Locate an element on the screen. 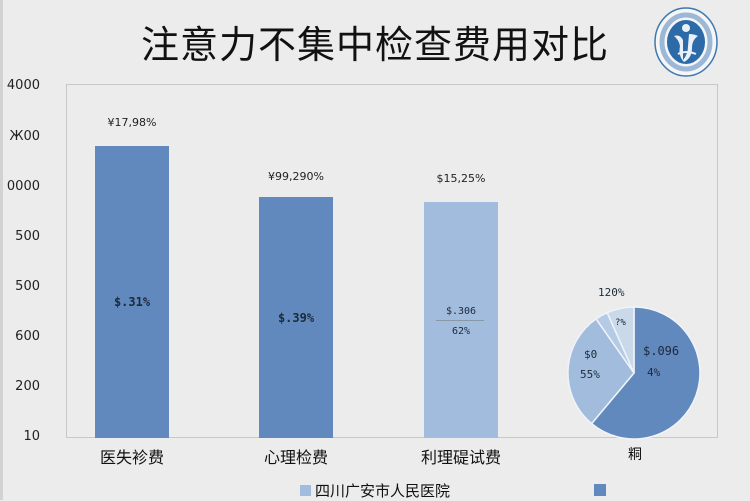 This screenshot has height=501, width=750. legend: 四川广安市人民医院 is located at coordinates (375, 490).